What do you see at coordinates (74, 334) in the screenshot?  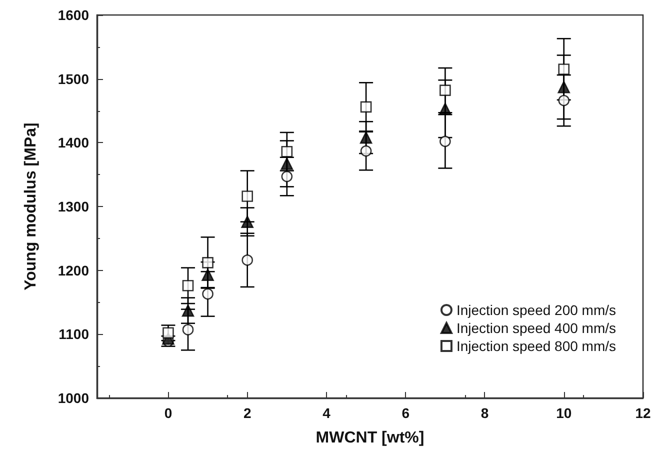 I see `y-tick-label: 1100` at bounding box center [74, 334].